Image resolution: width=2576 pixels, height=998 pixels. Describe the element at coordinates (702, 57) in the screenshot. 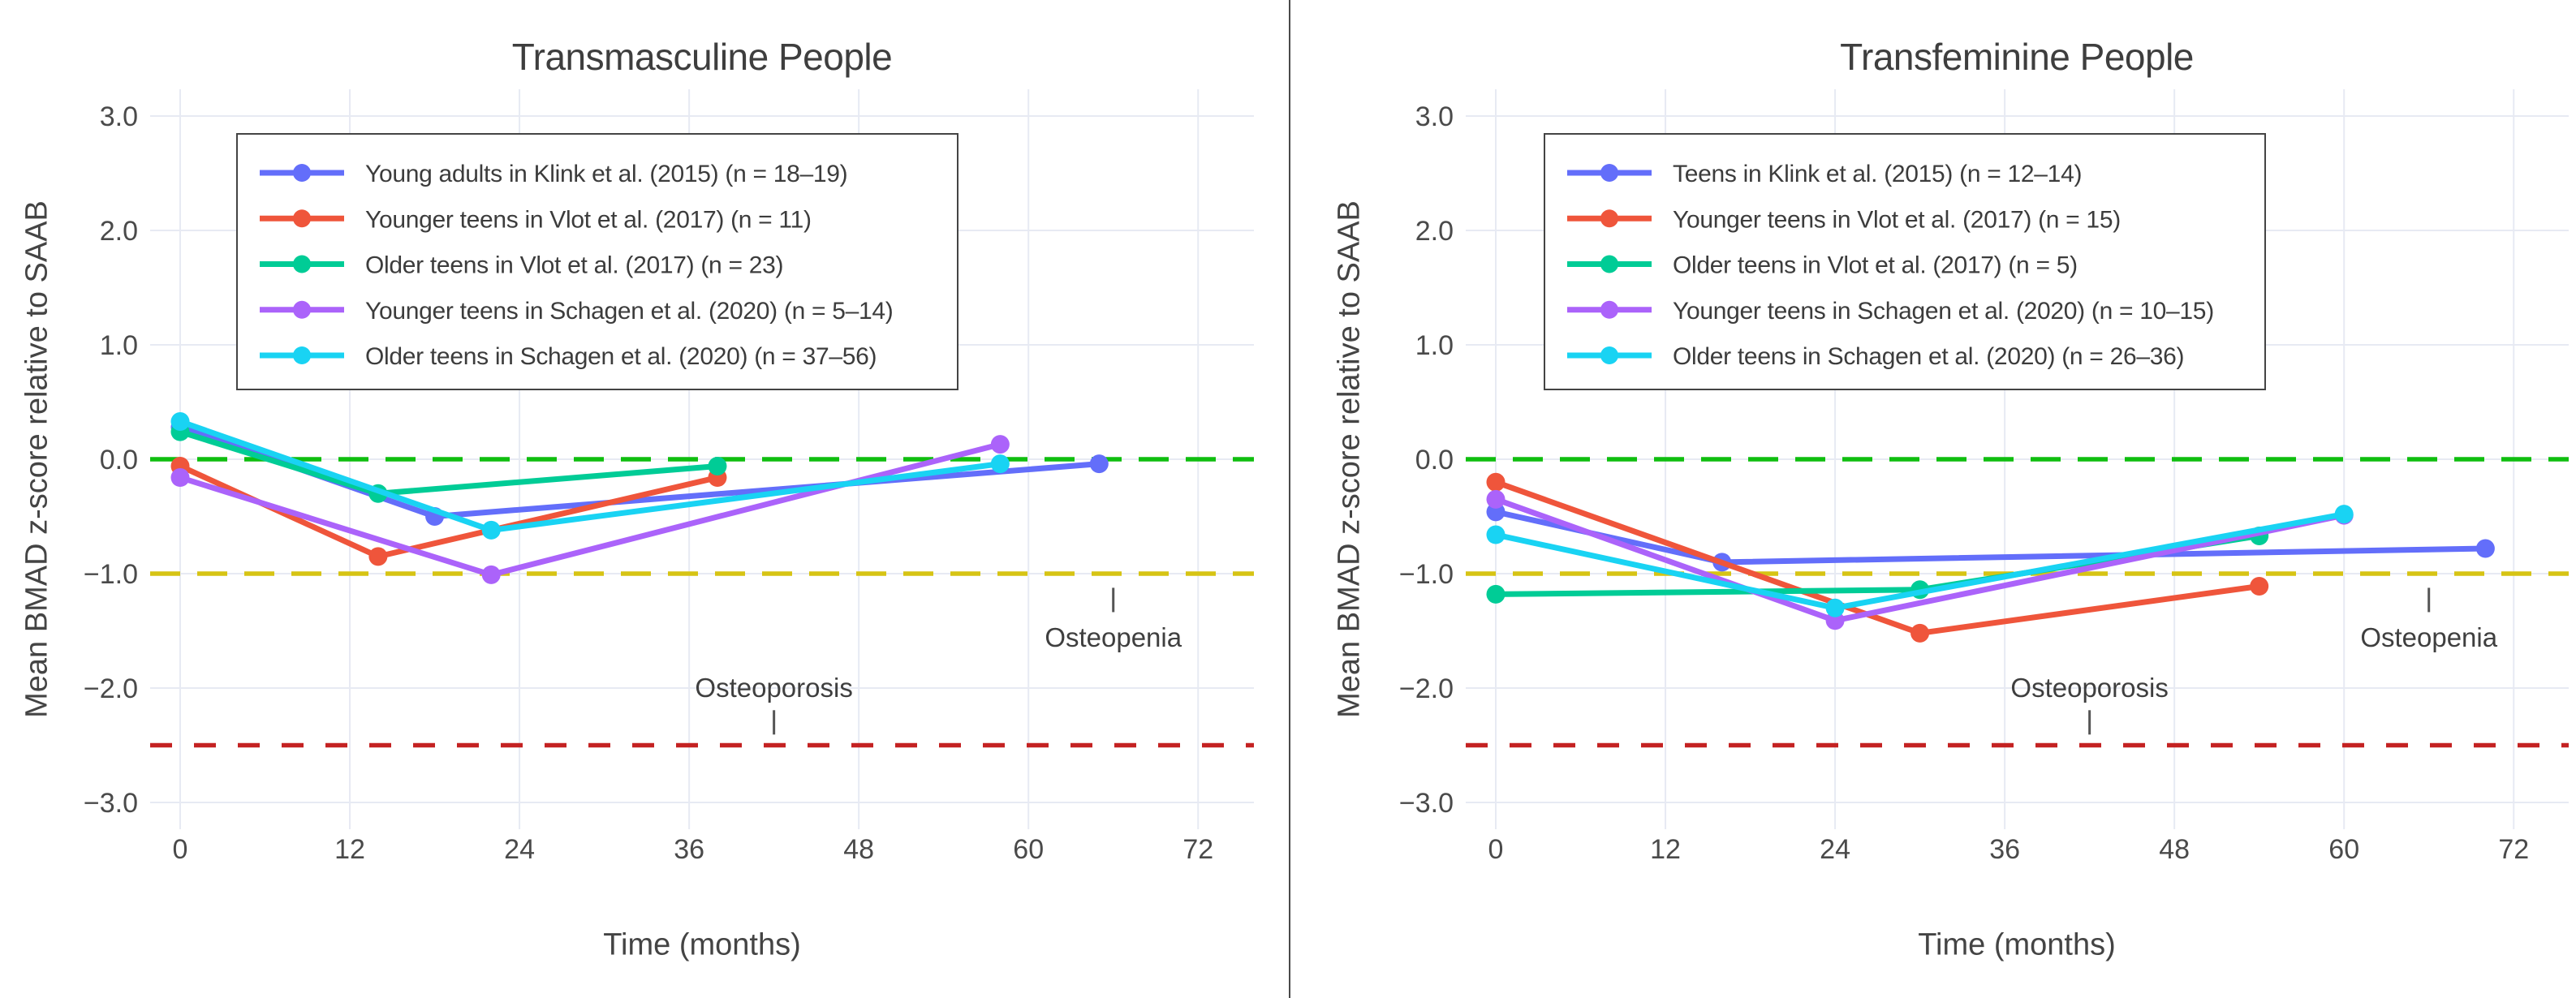

I see `chart-title-transmasculine: Transmasculine People` at that location.